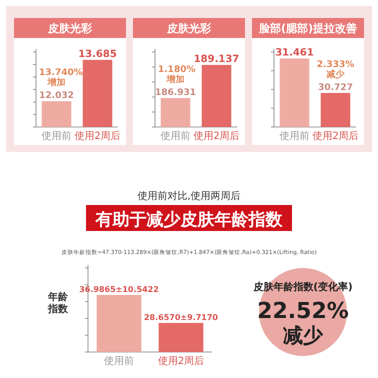  What do you see at coordinates (56, 96) in the screenshot?
I see `data-label: 12.032` at bounding box center [56, 96].